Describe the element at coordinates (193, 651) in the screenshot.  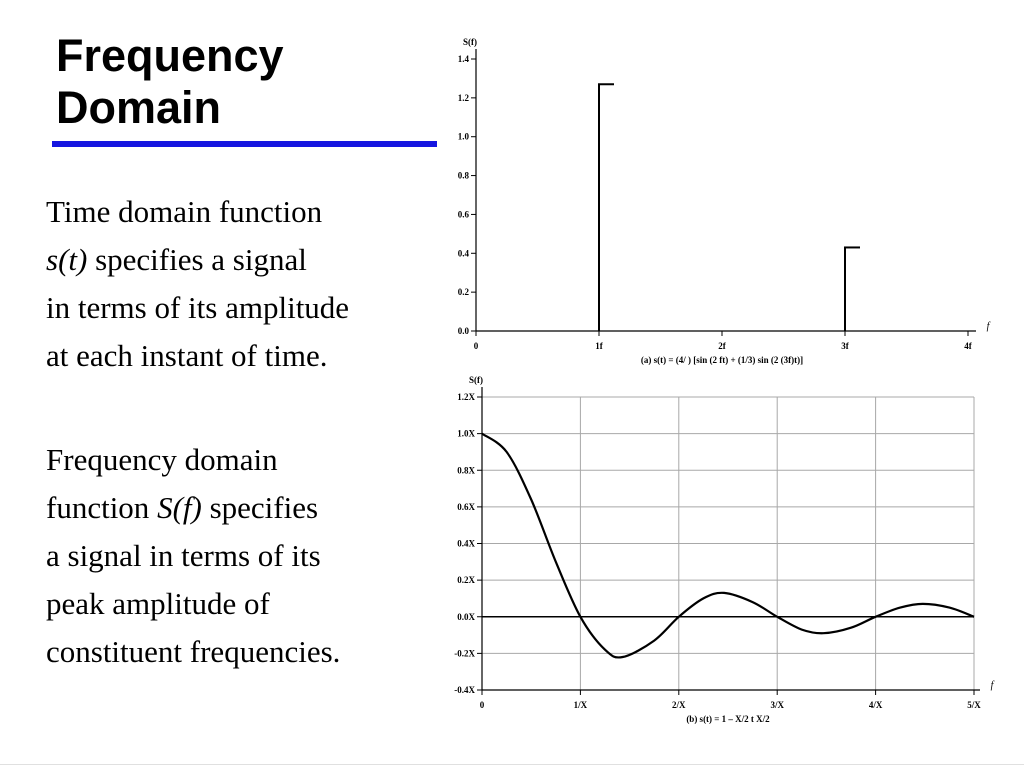
I see `para2-line-5: constituent frequencies.` at that location.